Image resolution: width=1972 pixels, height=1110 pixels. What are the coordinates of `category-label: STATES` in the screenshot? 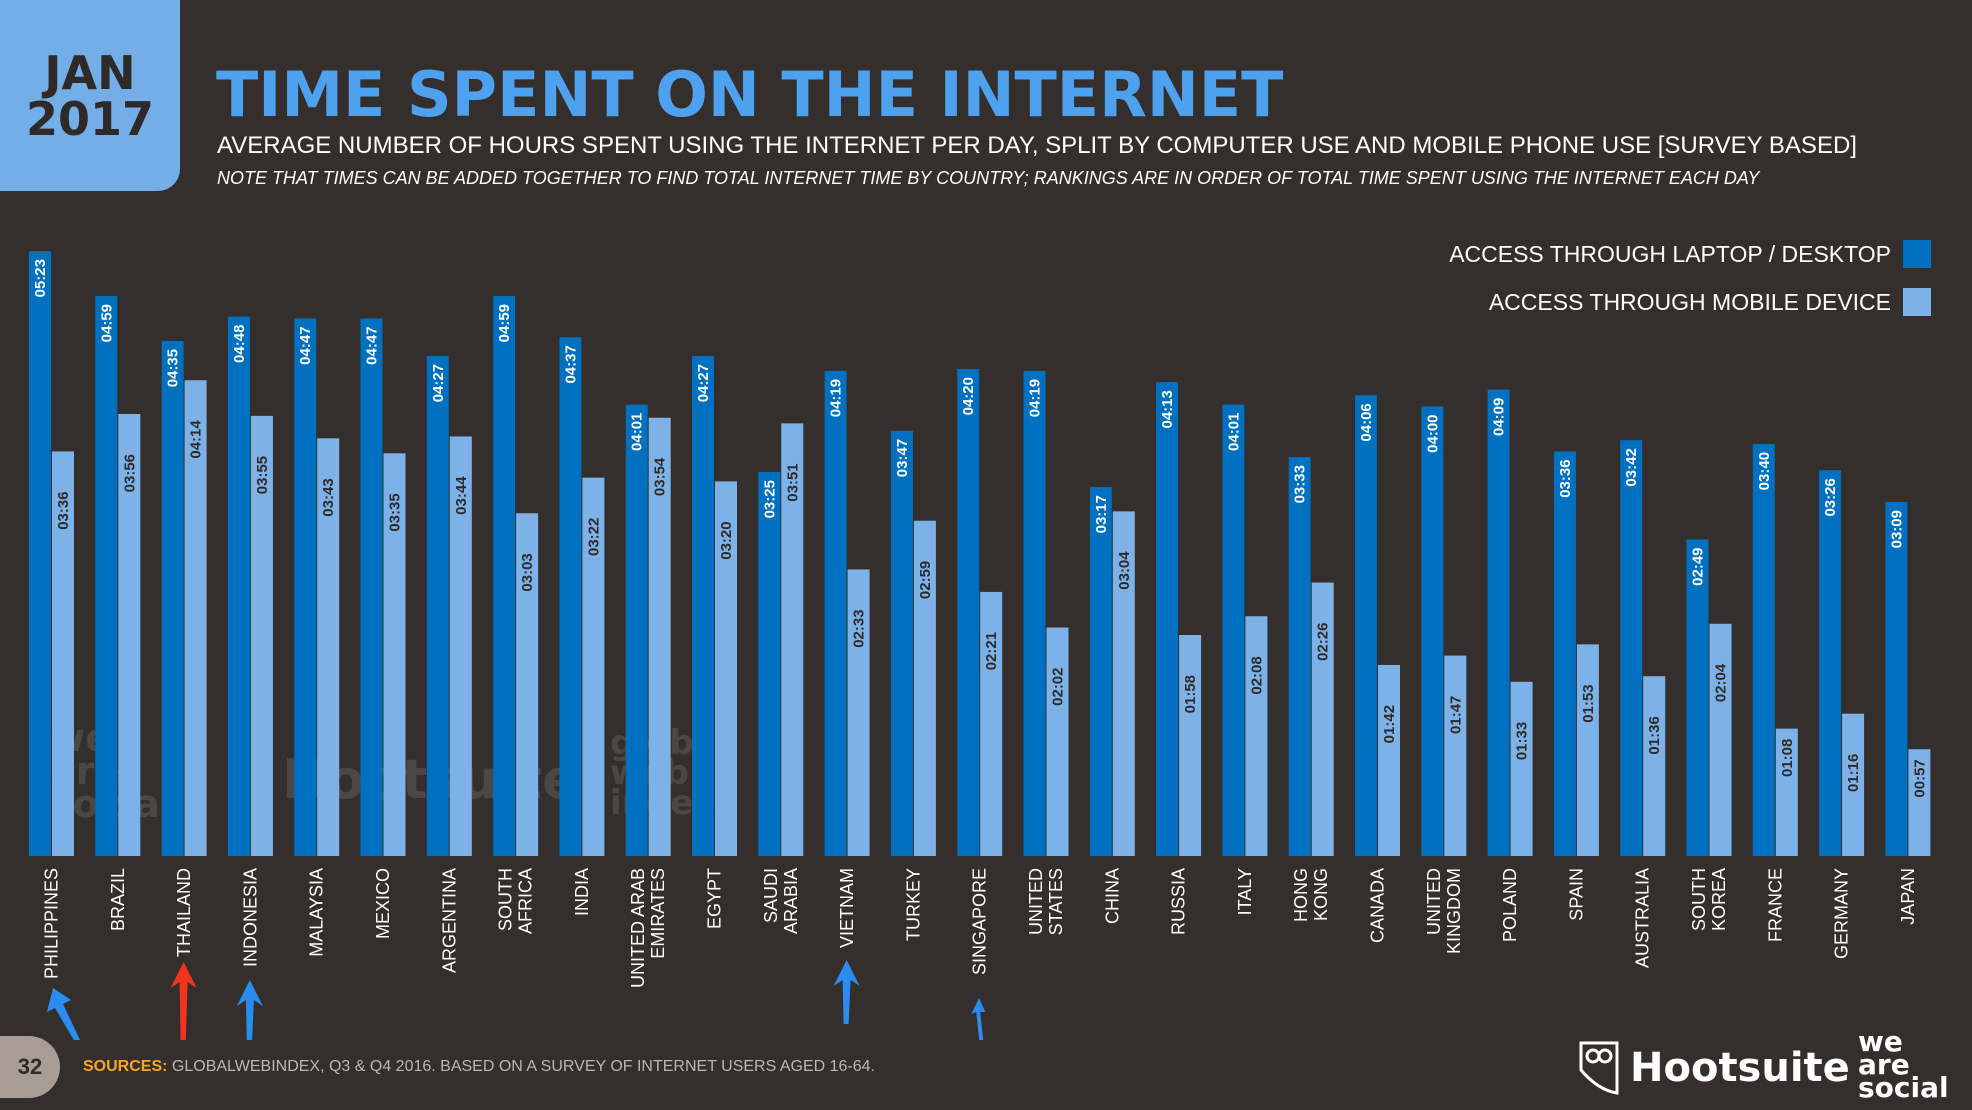 It's located at (1056, 901).